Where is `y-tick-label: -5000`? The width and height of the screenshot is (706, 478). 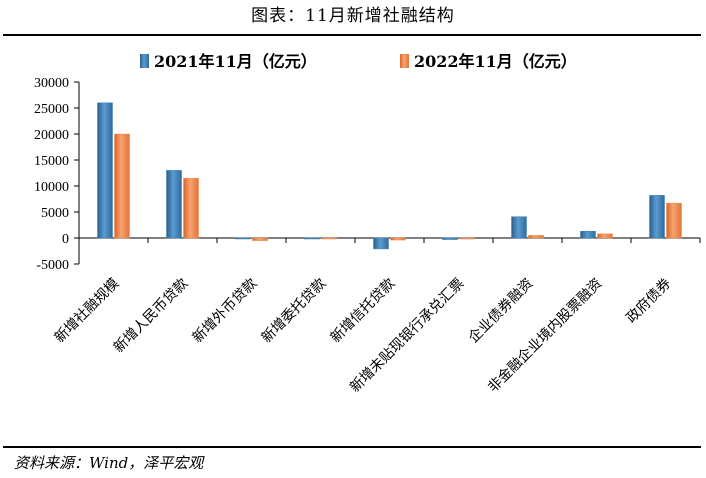 y-tick-label: -5000 is located at coordinates (52, 265).